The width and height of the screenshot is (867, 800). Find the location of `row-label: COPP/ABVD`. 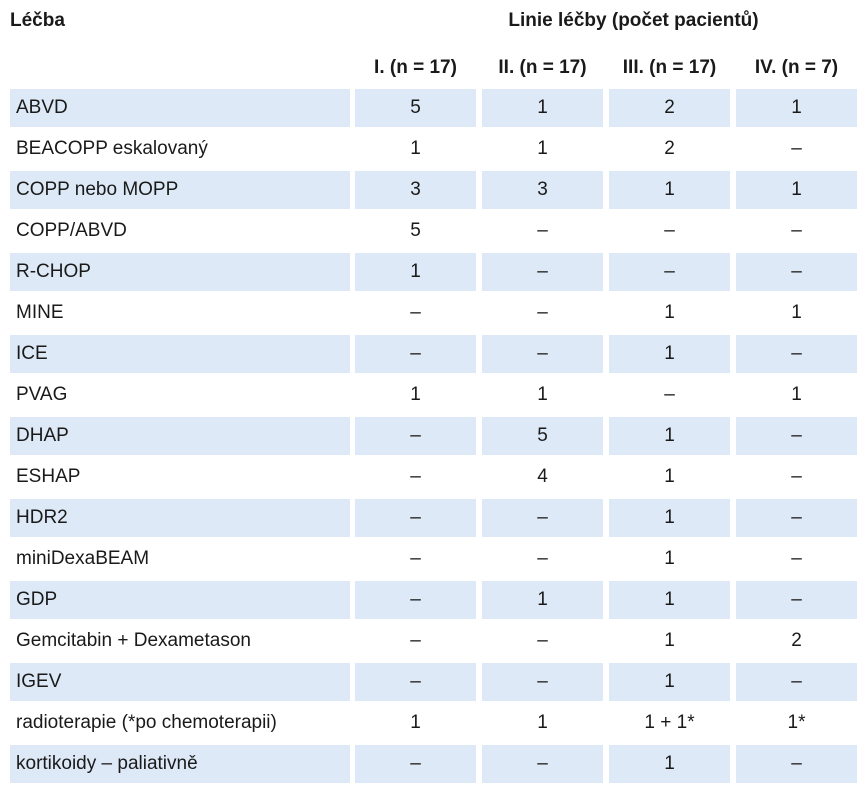

row-label: COPP/ABVD is located at coordinates (71, 230).